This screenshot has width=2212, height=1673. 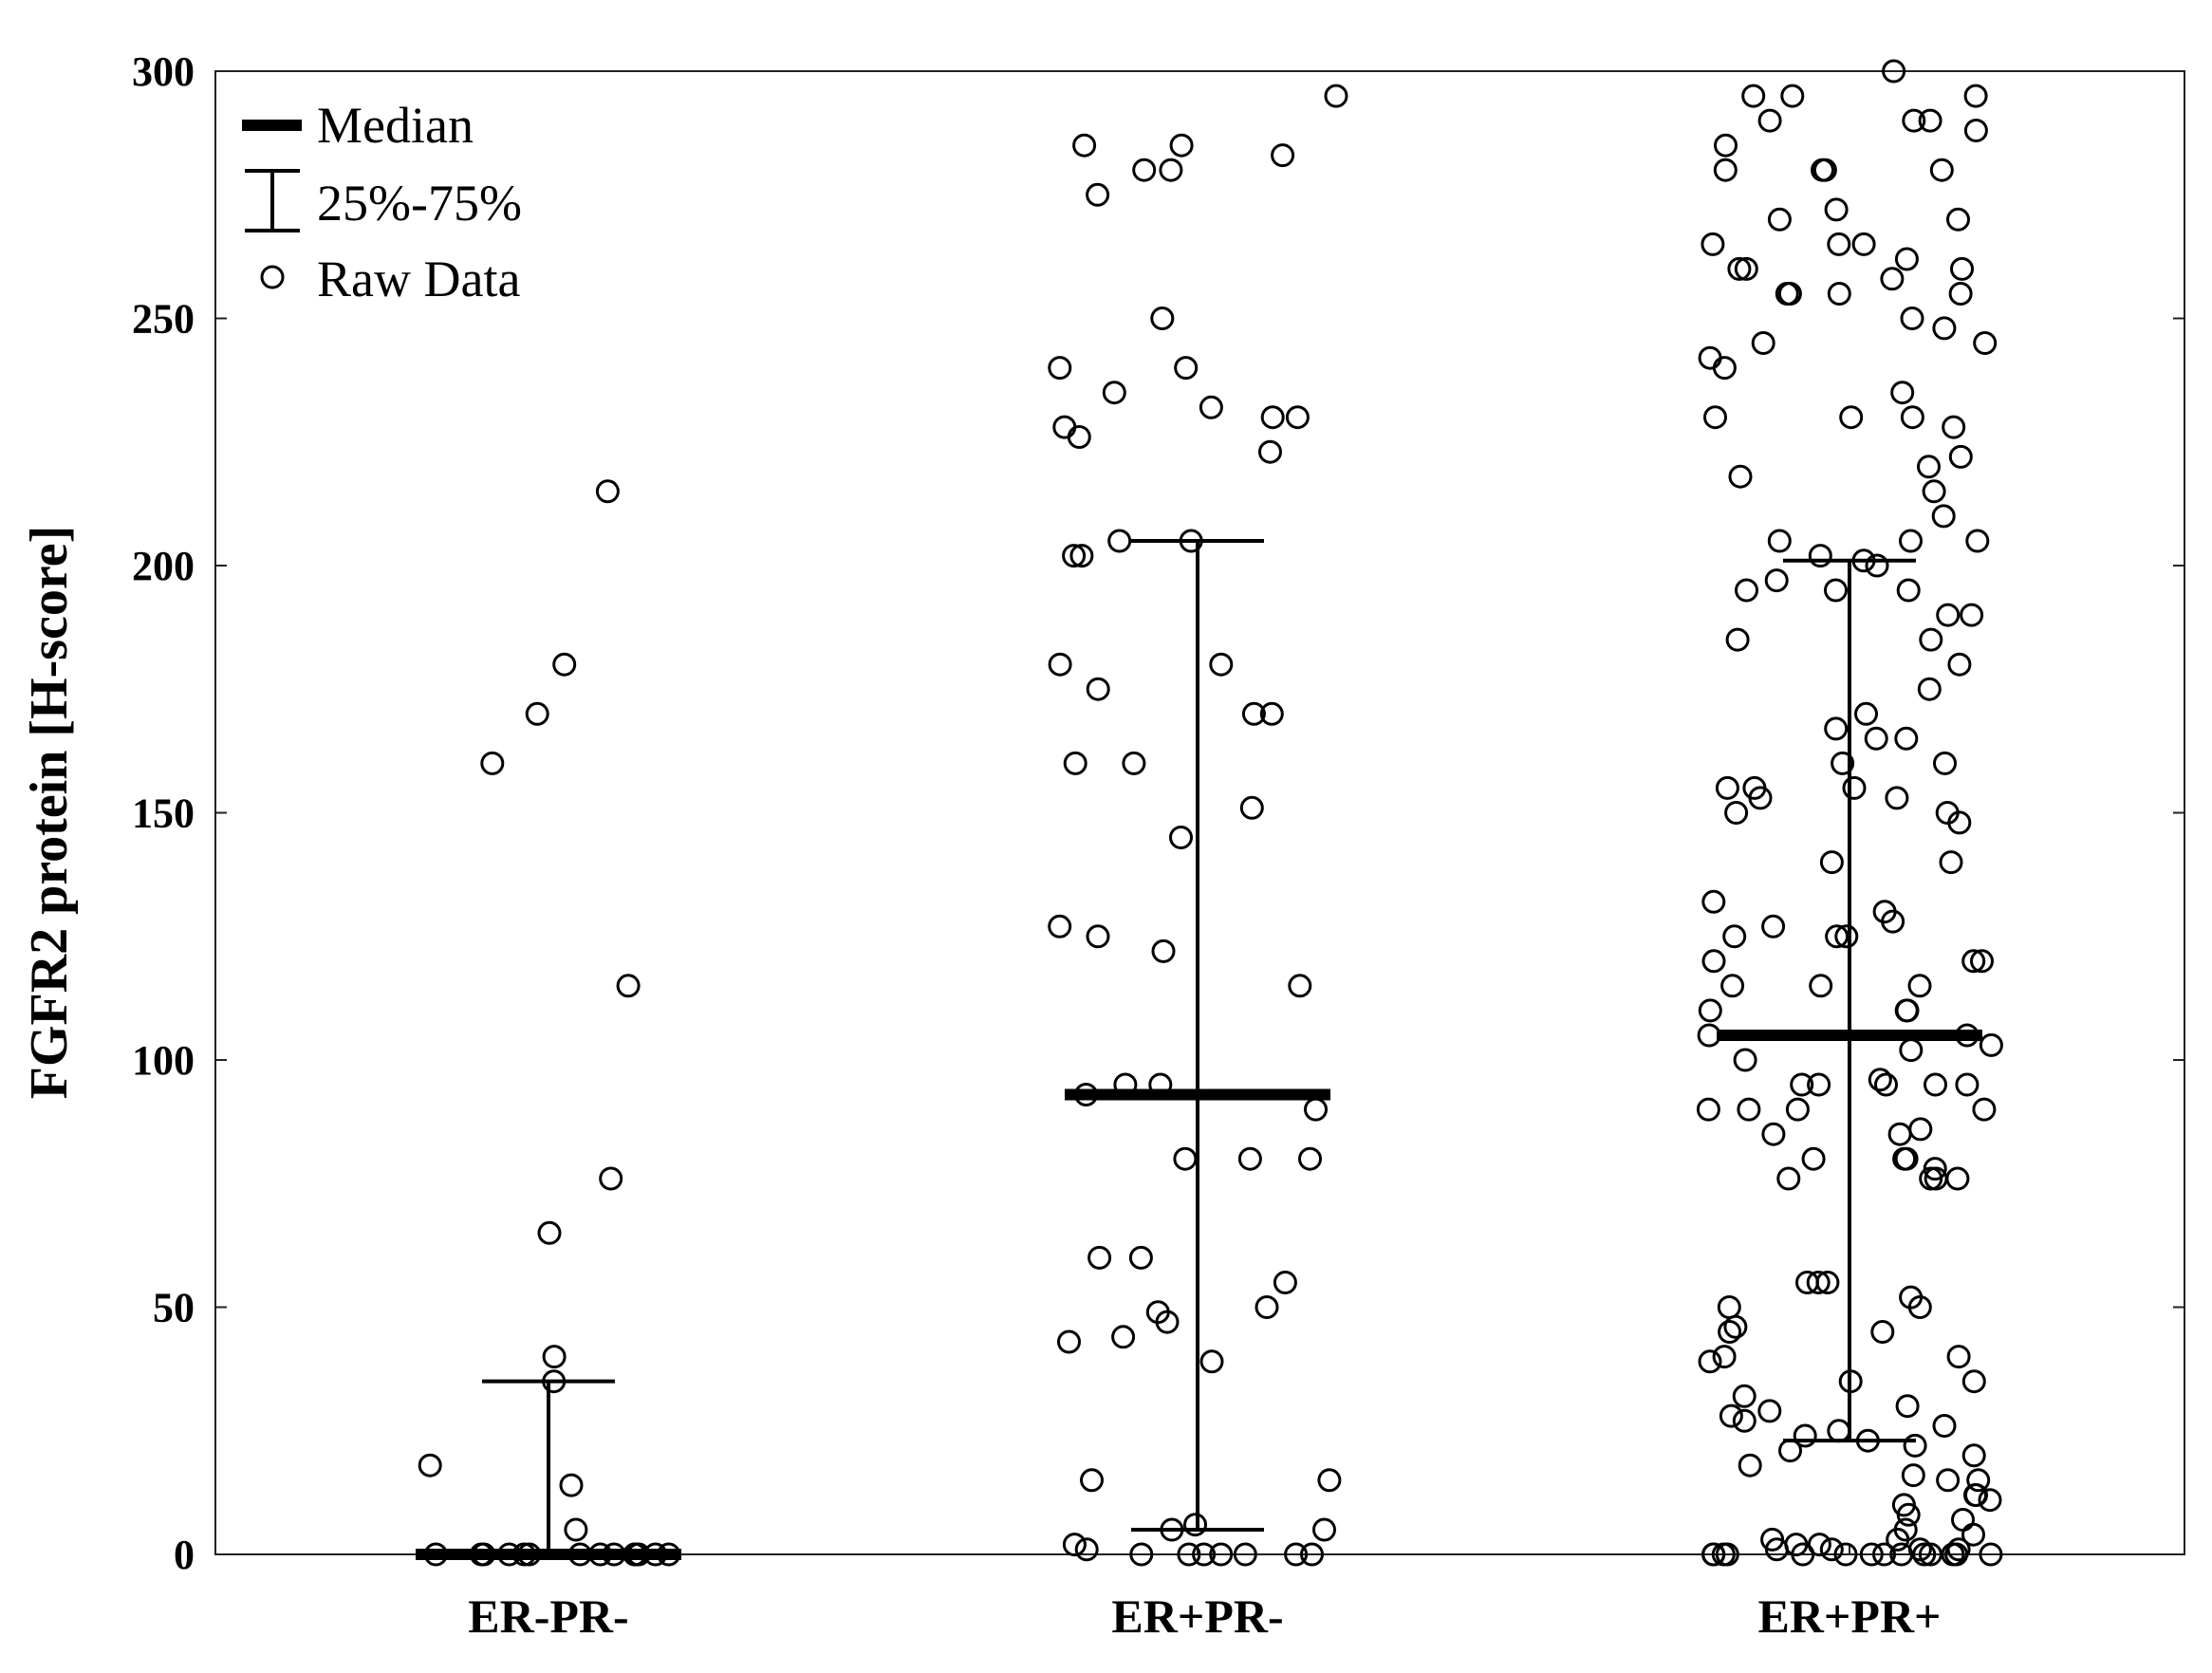 What do you see at coordinates (163, 813) in the screenshot?
I see `y-tick-label: 150` at bounding box center [163, 813].